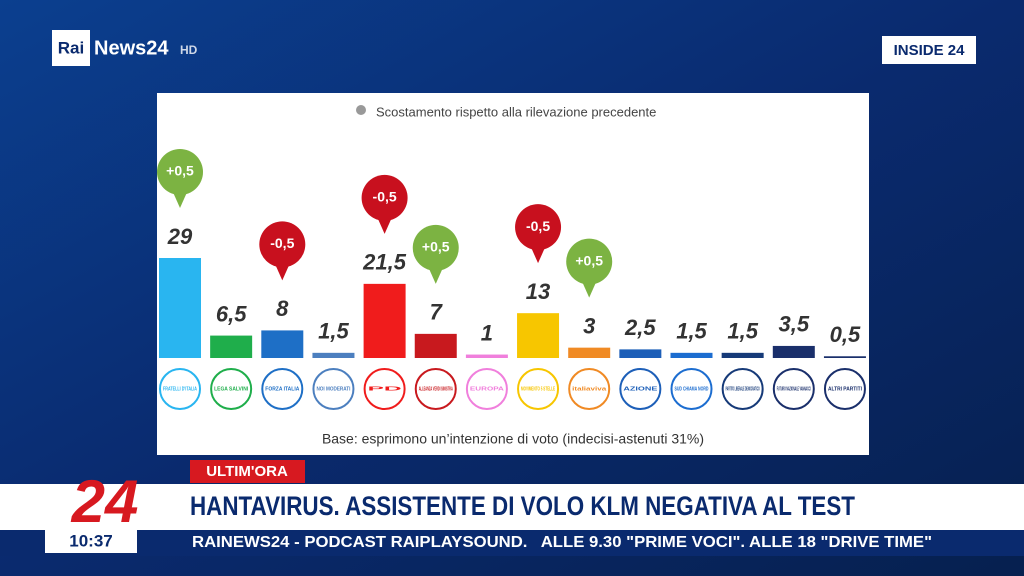 This screenshot has width=1024, height=576. I want to click on party-name: FUTURO NAZIONALE VANNACCI, so click(794, 389).